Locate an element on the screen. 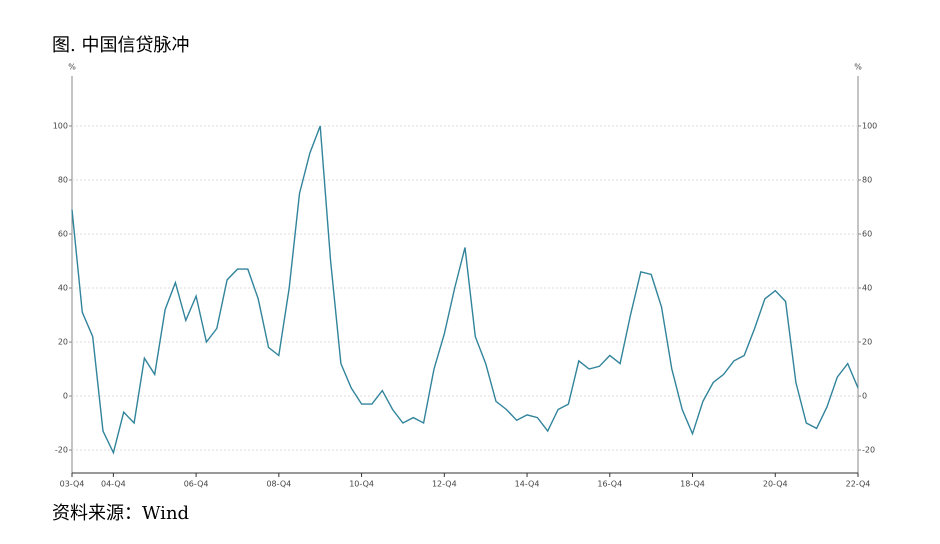 This screenshot has height=544, width=940. y2-unit: % is located at coordinates (858, 67).